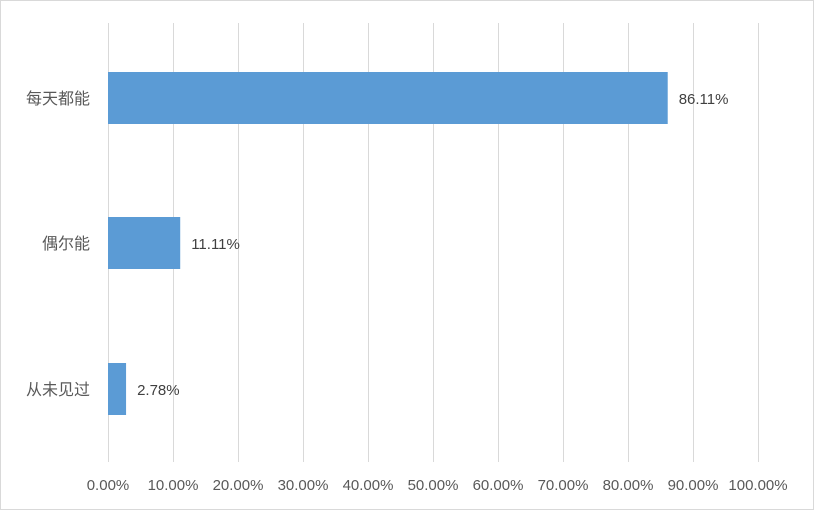 The width and height of the screenshot is (814, 511). What do you see at coordinates (368, 485) in the screenshot?
I see `x-tick-label: 40.00%` at bounding box center [368, 485].